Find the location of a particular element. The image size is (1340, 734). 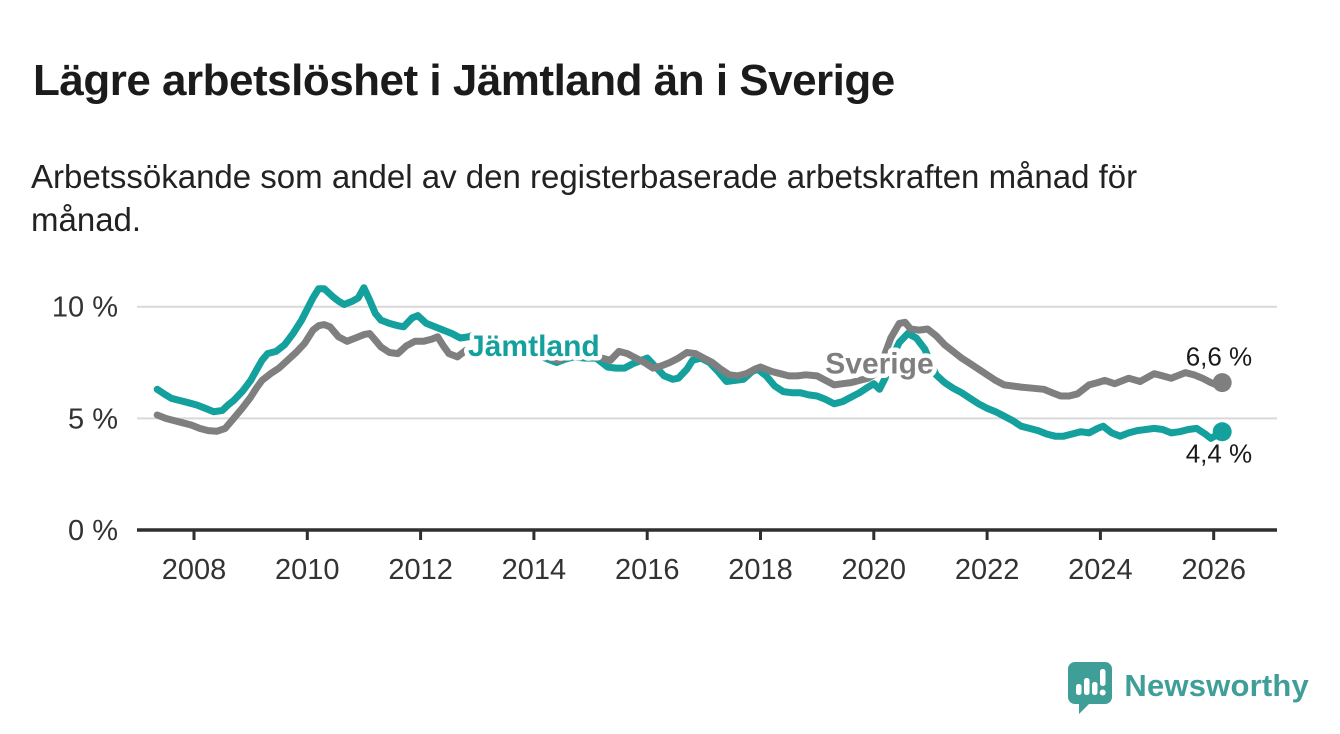

series-end-markers: 4,4 % 6,6 % is located at coordinates (1219, 405).